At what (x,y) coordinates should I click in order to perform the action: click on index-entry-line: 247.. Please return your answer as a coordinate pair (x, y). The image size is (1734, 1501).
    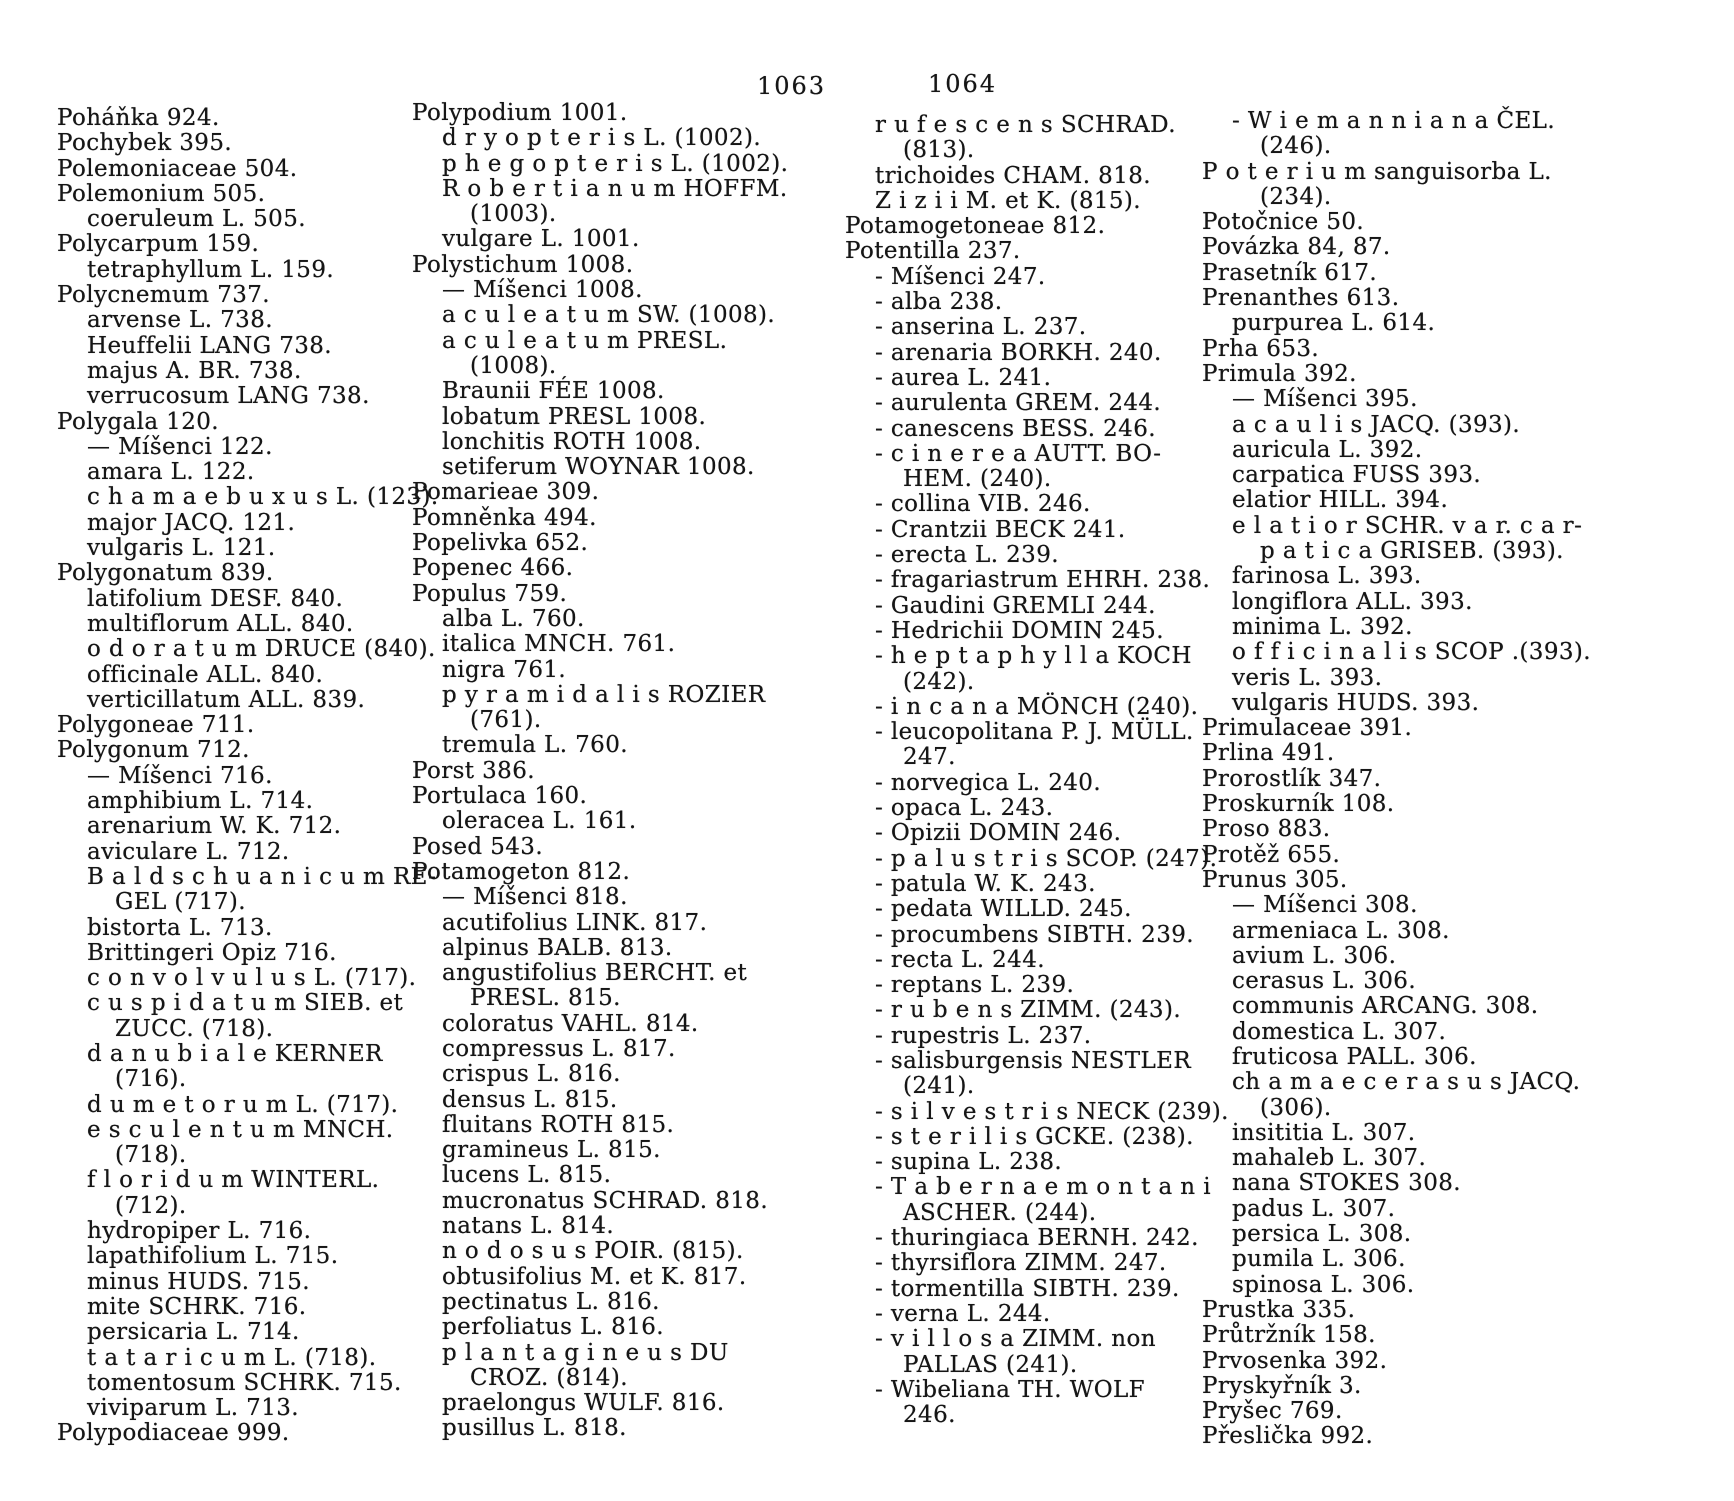
    Looking at the image, I should click on (929, 757).